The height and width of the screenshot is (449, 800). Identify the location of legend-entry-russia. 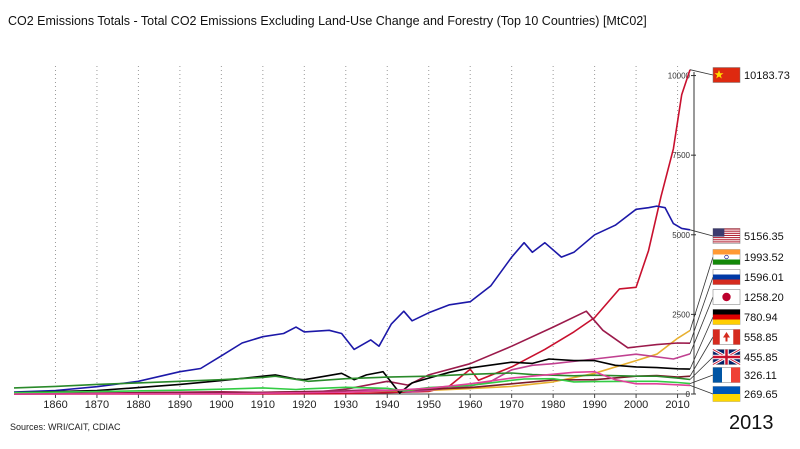
(726, 277).